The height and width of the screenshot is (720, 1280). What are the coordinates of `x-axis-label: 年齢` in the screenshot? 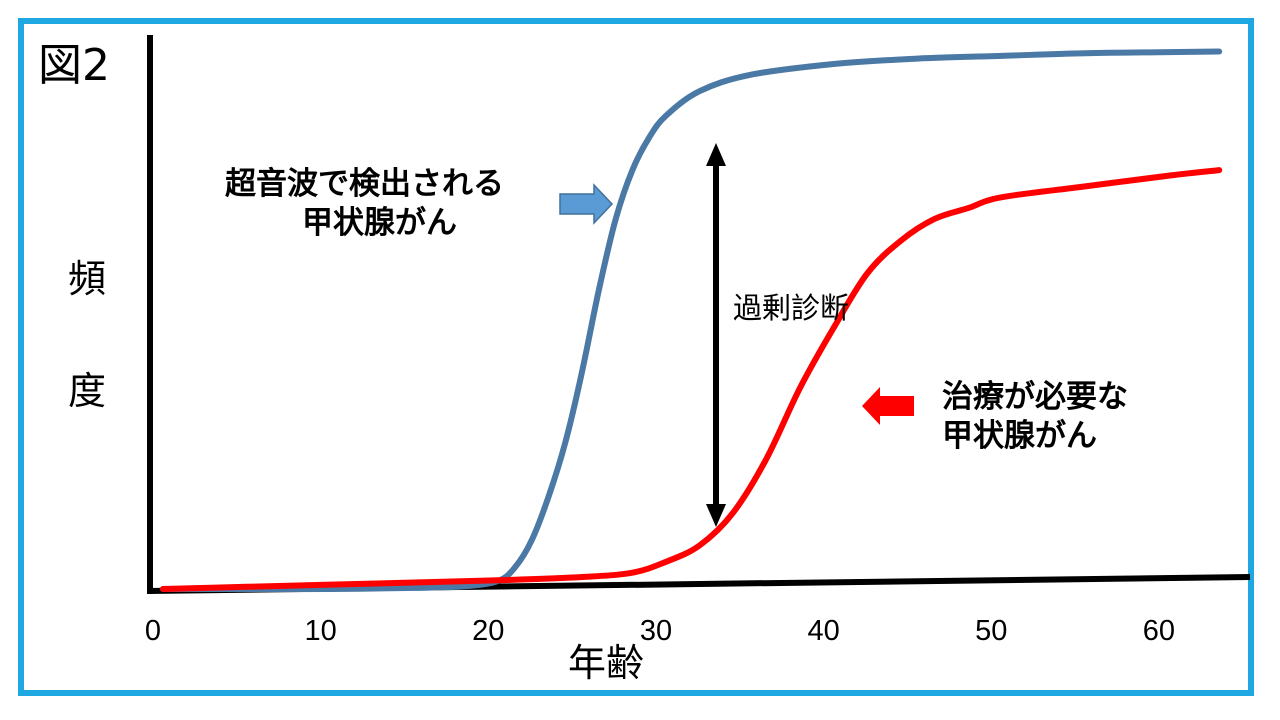 It's located at (606, 663).